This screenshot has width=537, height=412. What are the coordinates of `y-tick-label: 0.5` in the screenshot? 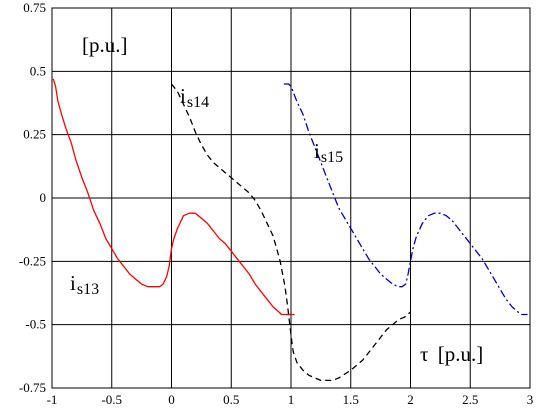 It's located at (38, 70).